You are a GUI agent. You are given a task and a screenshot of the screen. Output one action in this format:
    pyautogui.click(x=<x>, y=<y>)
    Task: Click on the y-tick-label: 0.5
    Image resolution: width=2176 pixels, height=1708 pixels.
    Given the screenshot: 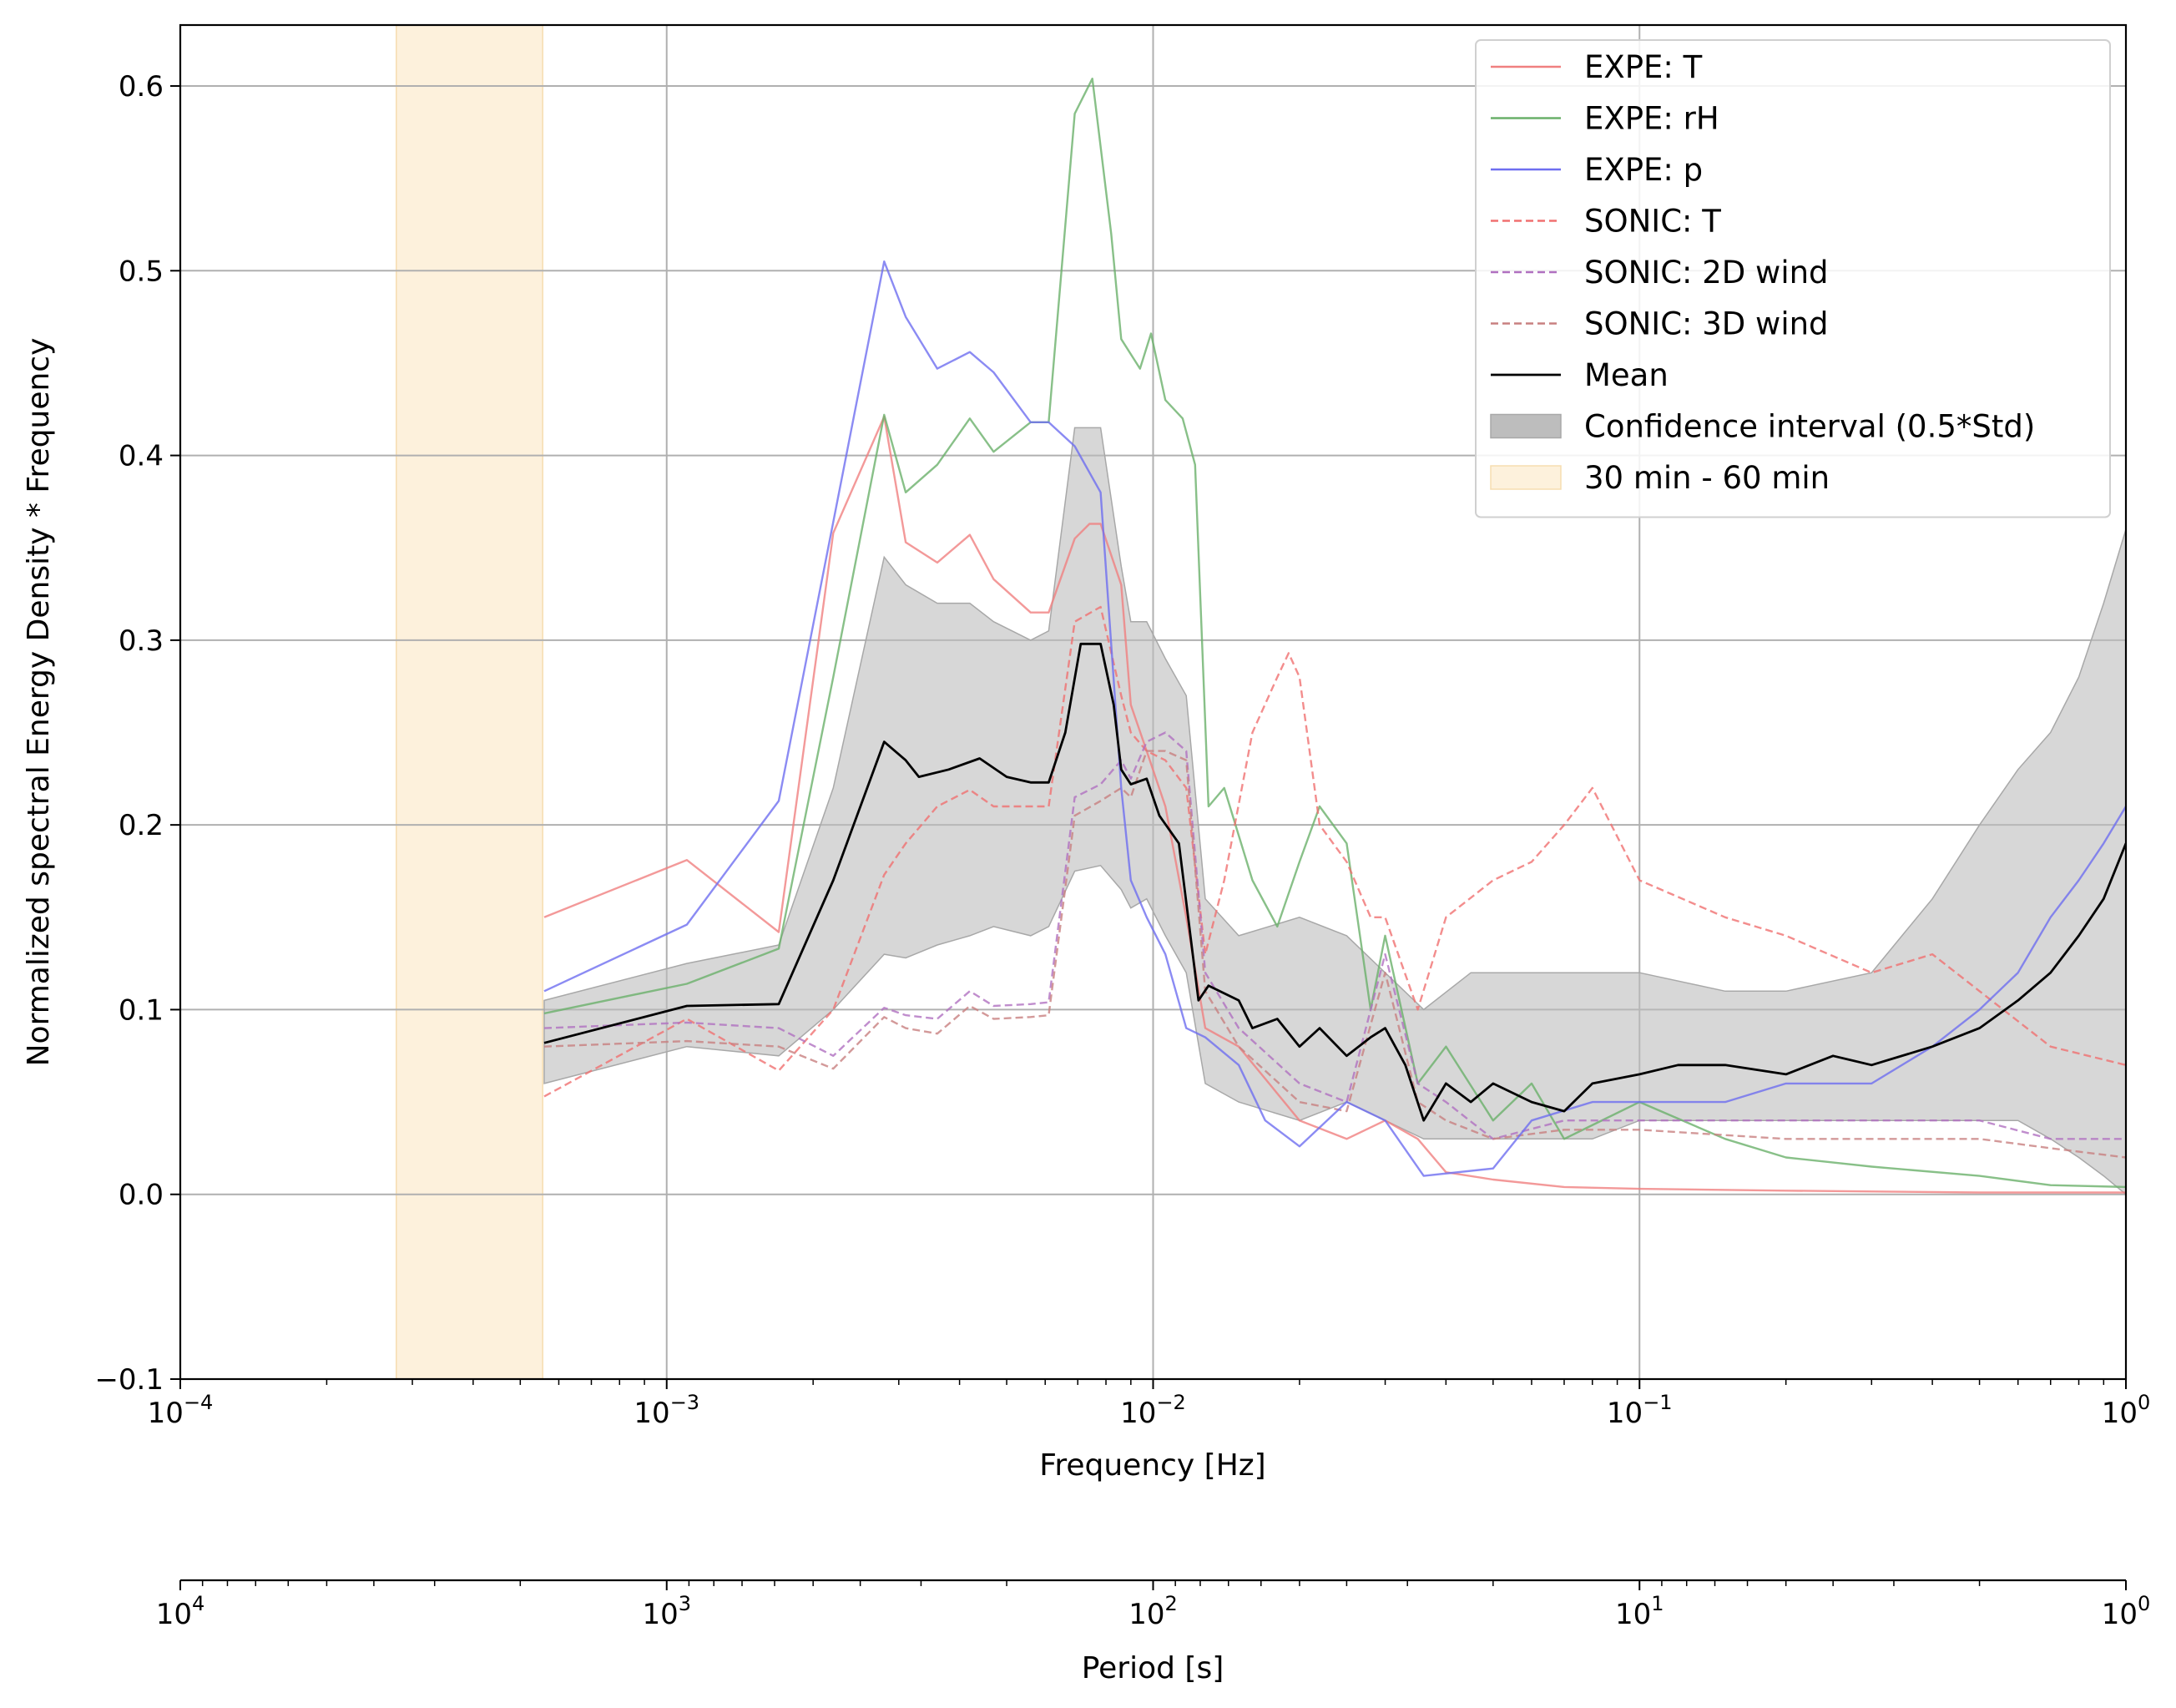 What is the action you would take?
    pyautogui.click(x=141, y=271)
    